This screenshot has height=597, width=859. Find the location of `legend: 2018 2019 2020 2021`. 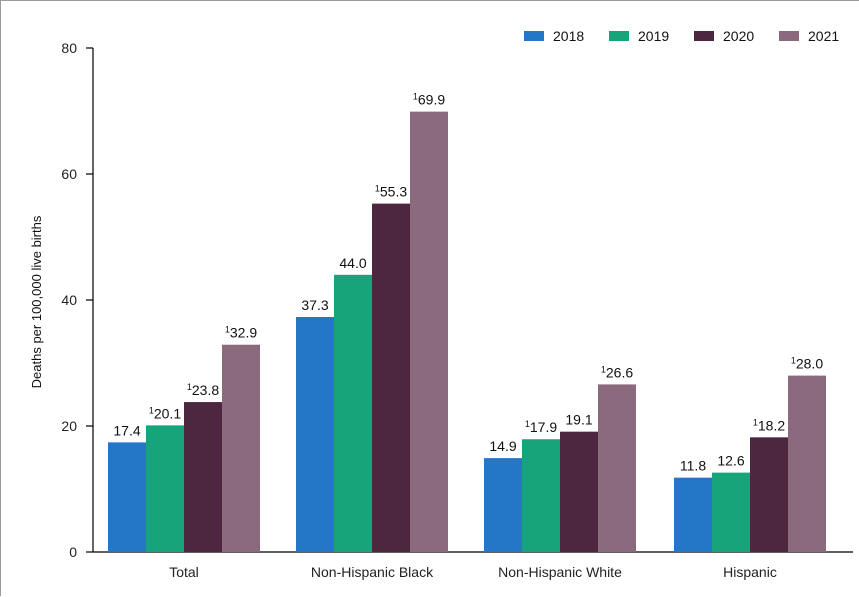

legend: 2018 2019 2020 2021 is located at coordinates (681, 36).